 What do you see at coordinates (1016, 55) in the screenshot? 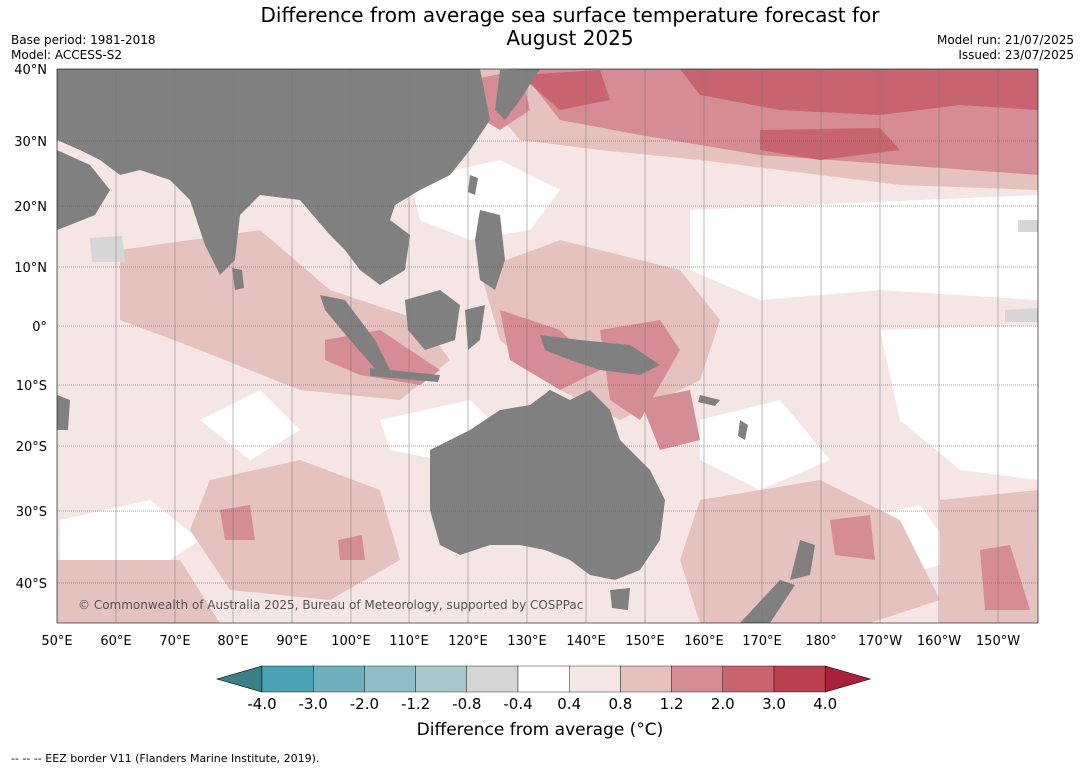
I see `issued-text: Issued: 23/07/2025` at bounding box center [1016, 55].